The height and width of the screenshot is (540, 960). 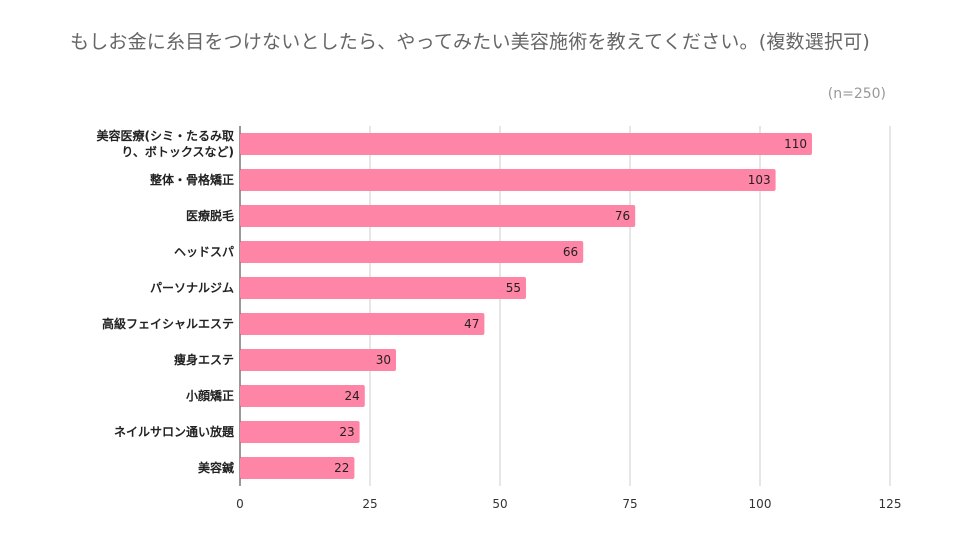 I want to click on data-label: 47, so click(x=471, y=324).